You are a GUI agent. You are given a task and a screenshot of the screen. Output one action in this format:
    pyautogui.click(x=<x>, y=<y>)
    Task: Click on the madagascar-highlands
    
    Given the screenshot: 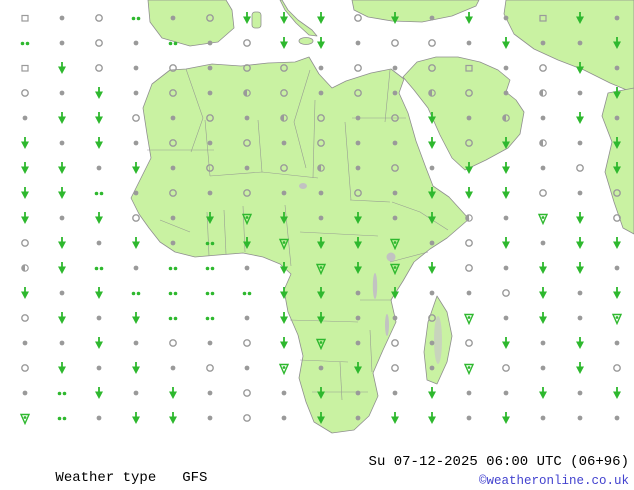 What is the action you would take?
    pyautogui.click(x=438, y=340)
    